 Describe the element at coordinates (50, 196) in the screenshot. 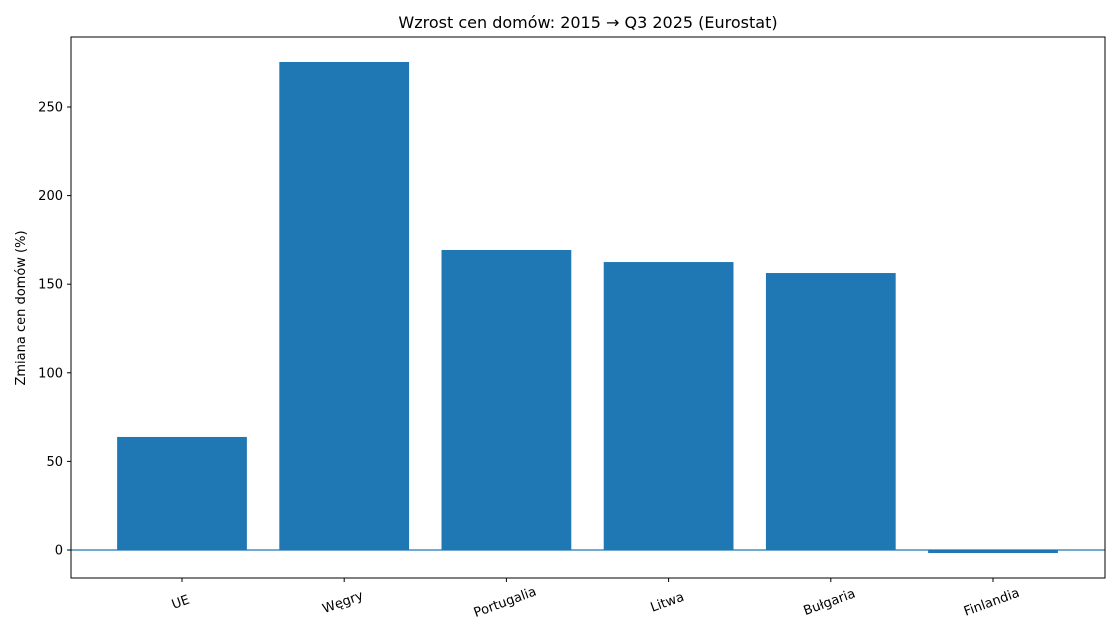

I see `y-tick-label: 200` at that location.